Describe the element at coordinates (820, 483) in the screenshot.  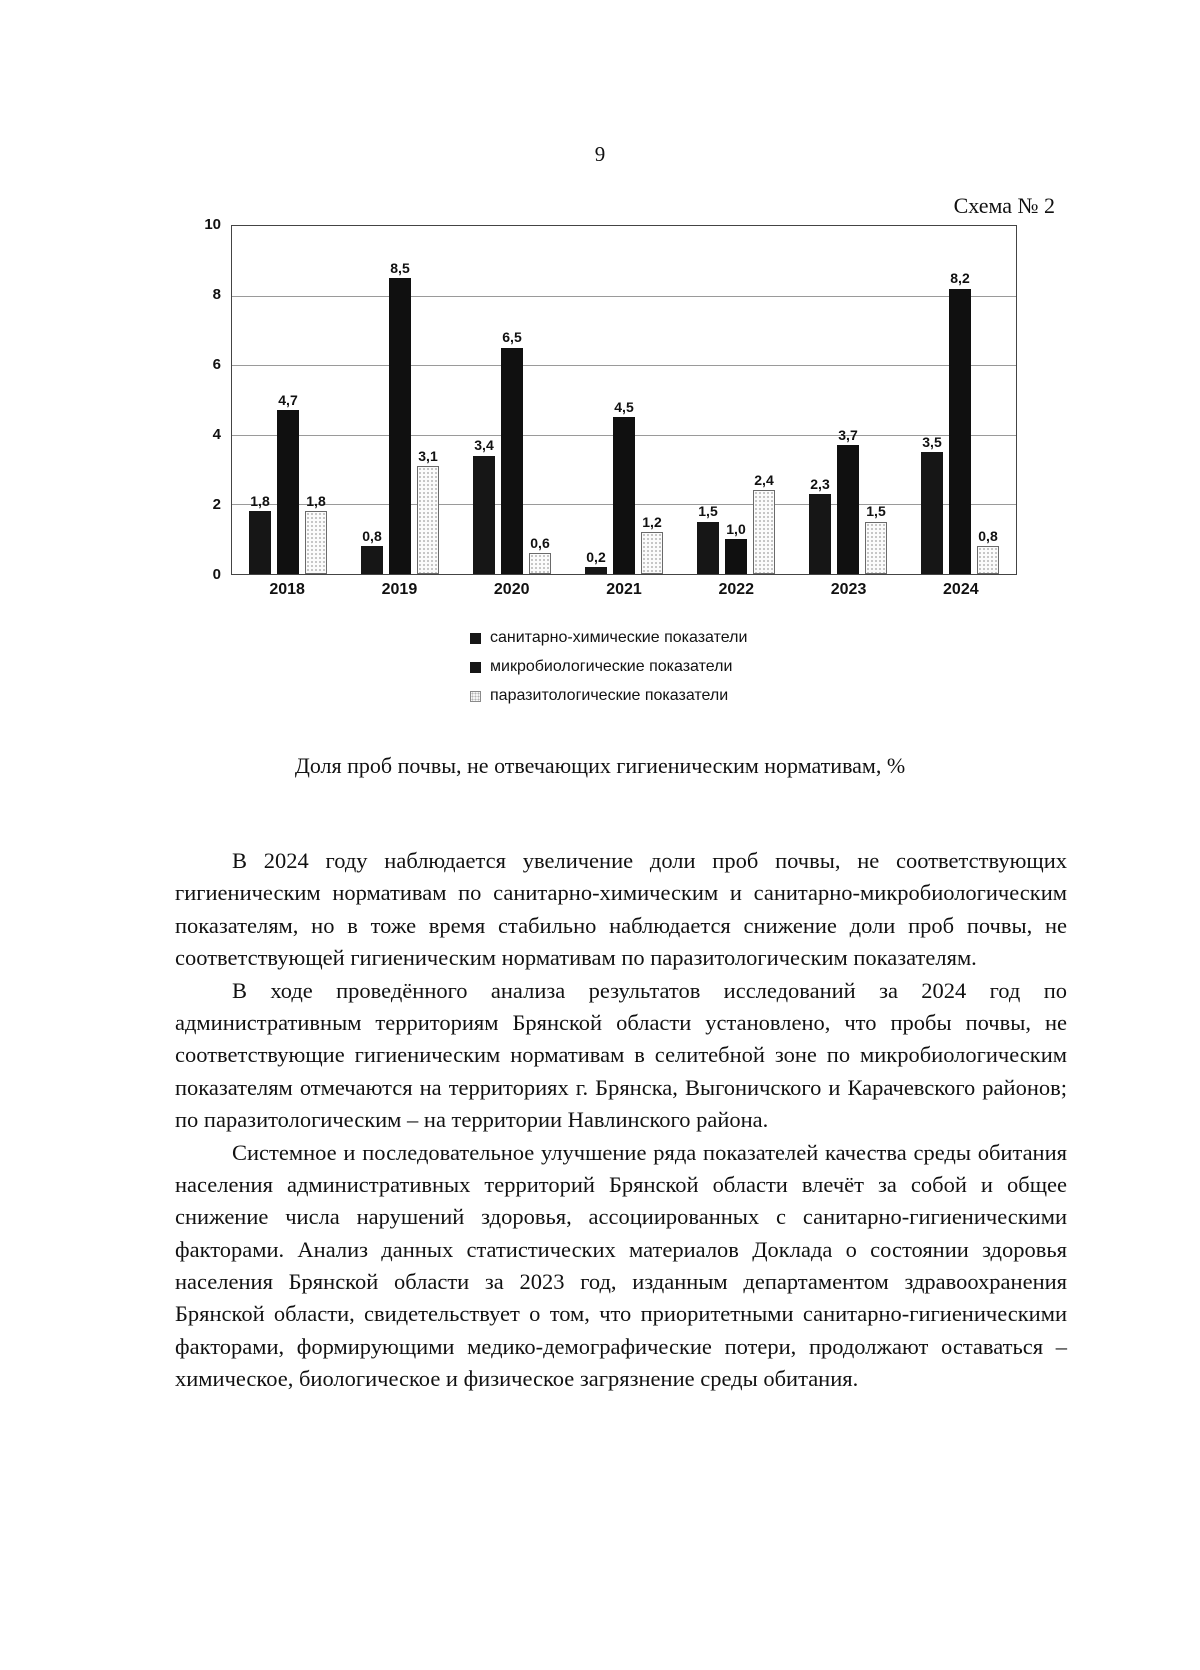
I see `bar-value-label: 2,3` at that location.